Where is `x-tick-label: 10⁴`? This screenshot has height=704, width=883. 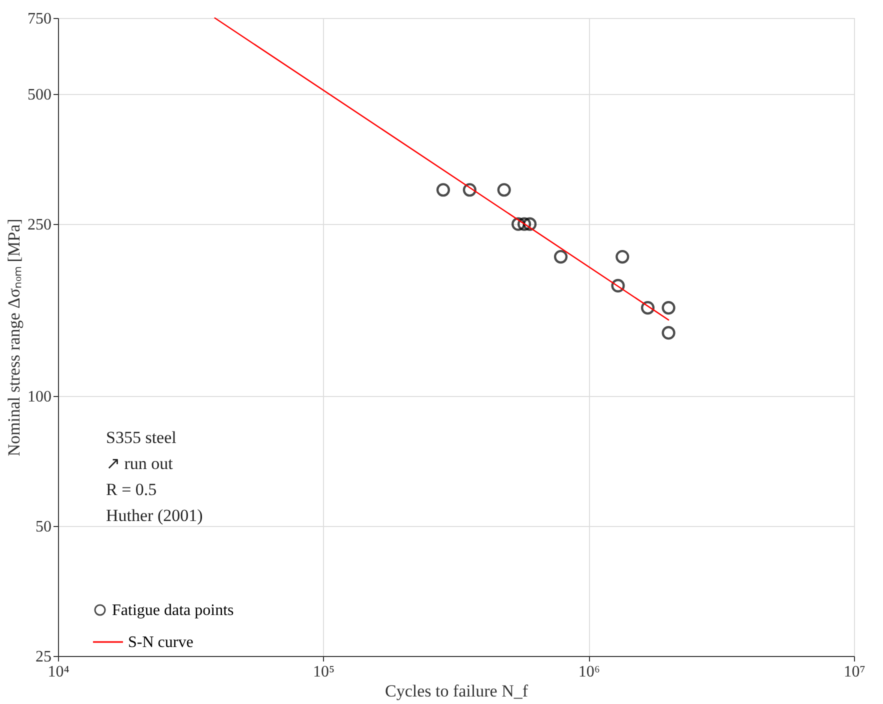
x-tick-label: 10⁴ is located at coordinates (59, 672).